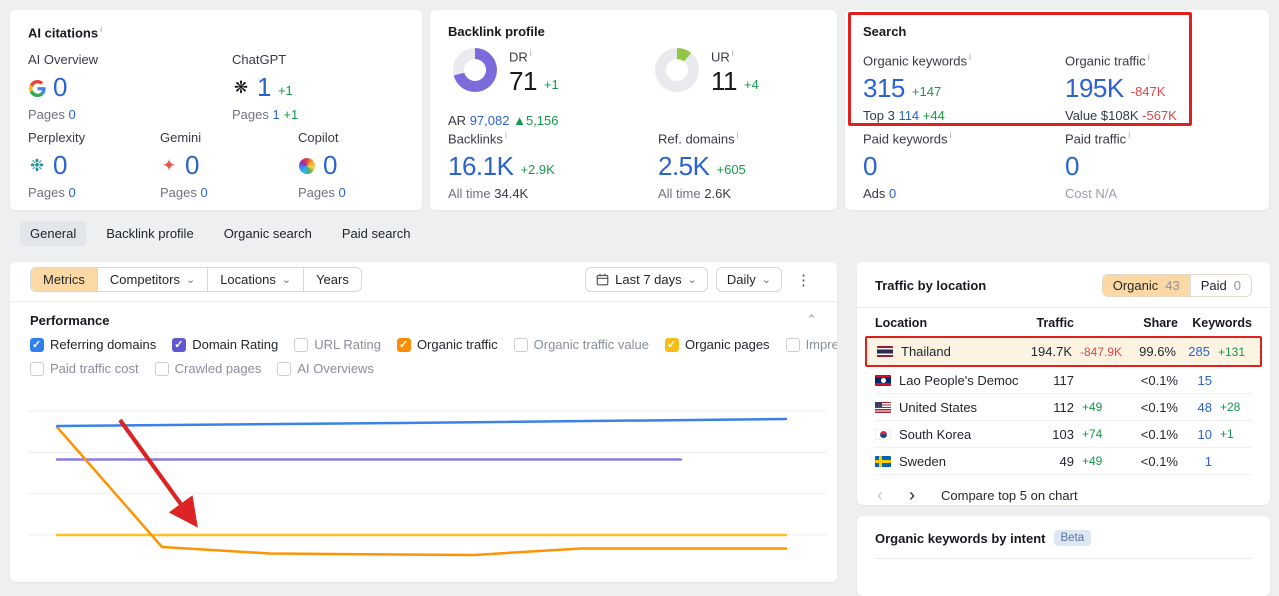 Image resolution: width=1279 pixels, height=596 pixels. Describe the element at coordinates (880, 495) in the screenshot. I see `prev-page-icon: ‹` at that location.